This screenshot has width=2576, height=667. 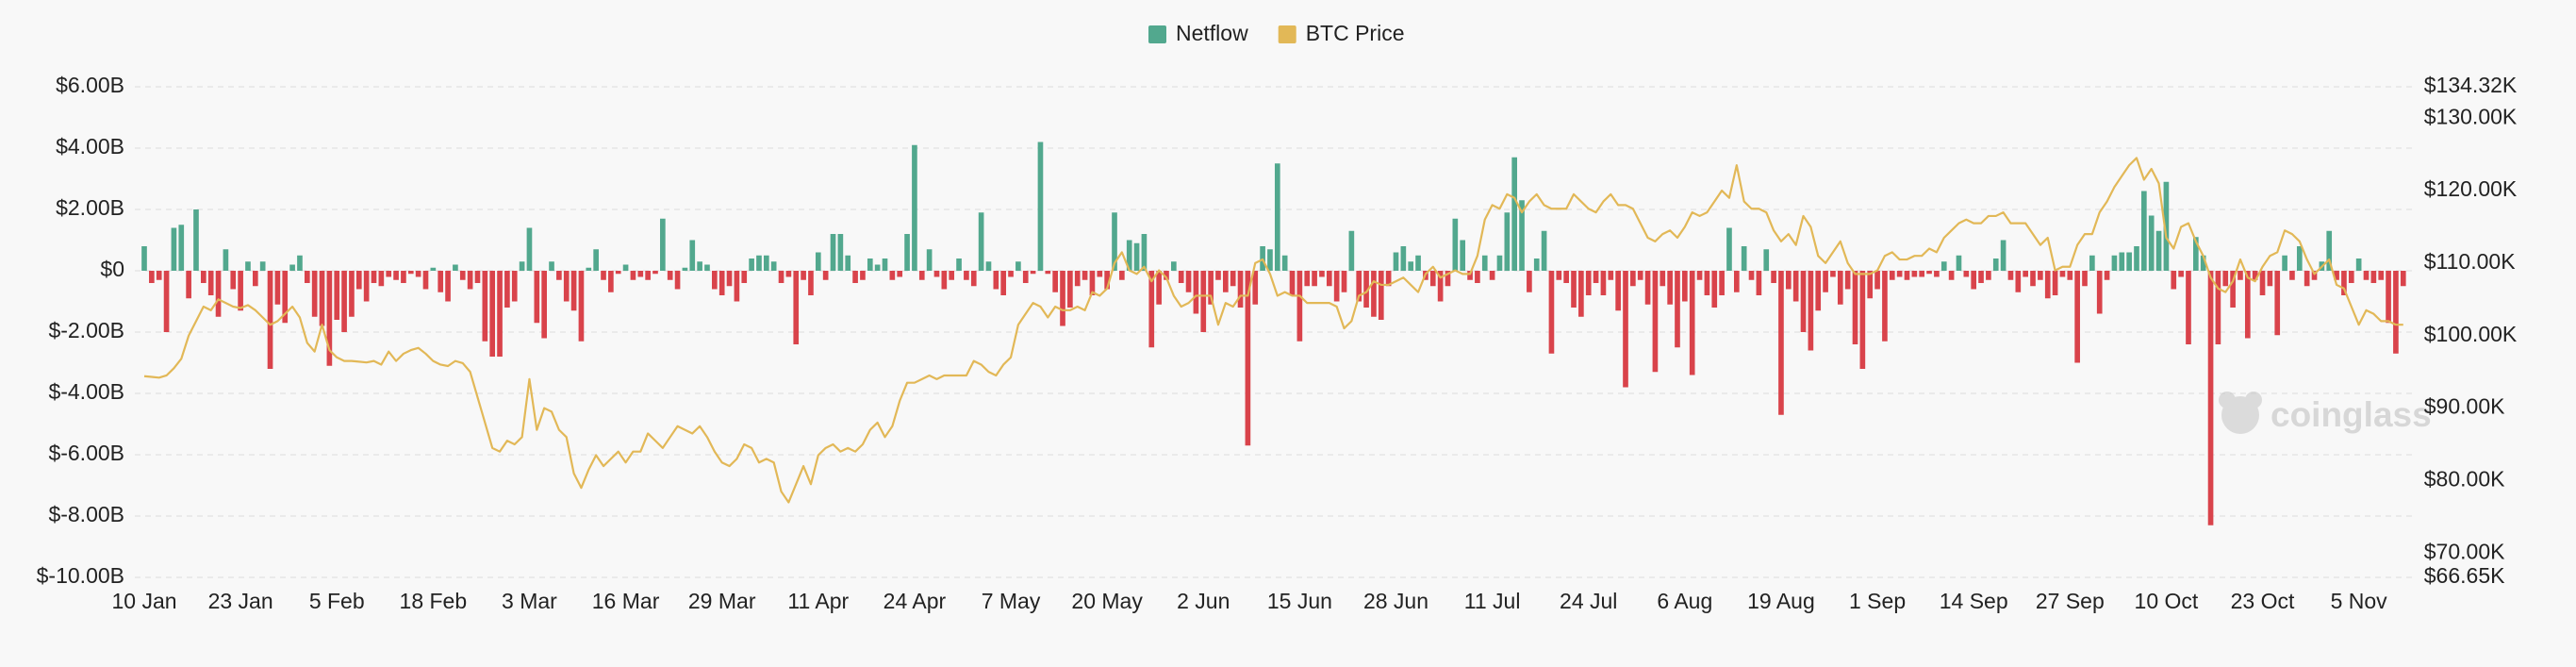 I want to click on x-tick-label: 16 Mar, so click(x=626, y=601).